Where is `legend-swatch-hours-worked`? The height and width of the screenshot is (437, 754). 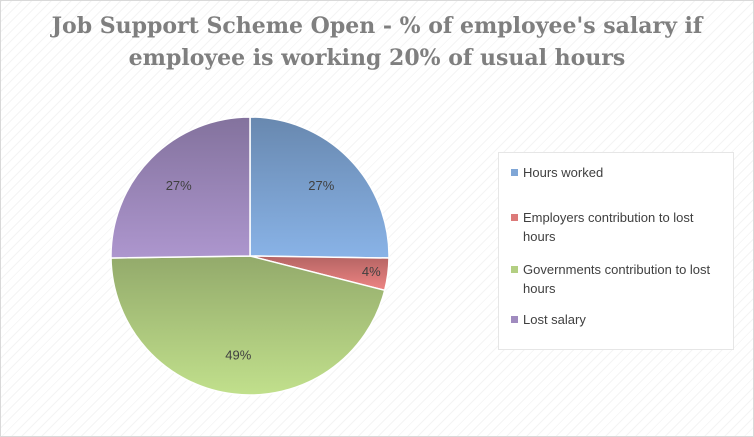 legend-swatch-hours-worked is located at coordinates (514, 172).